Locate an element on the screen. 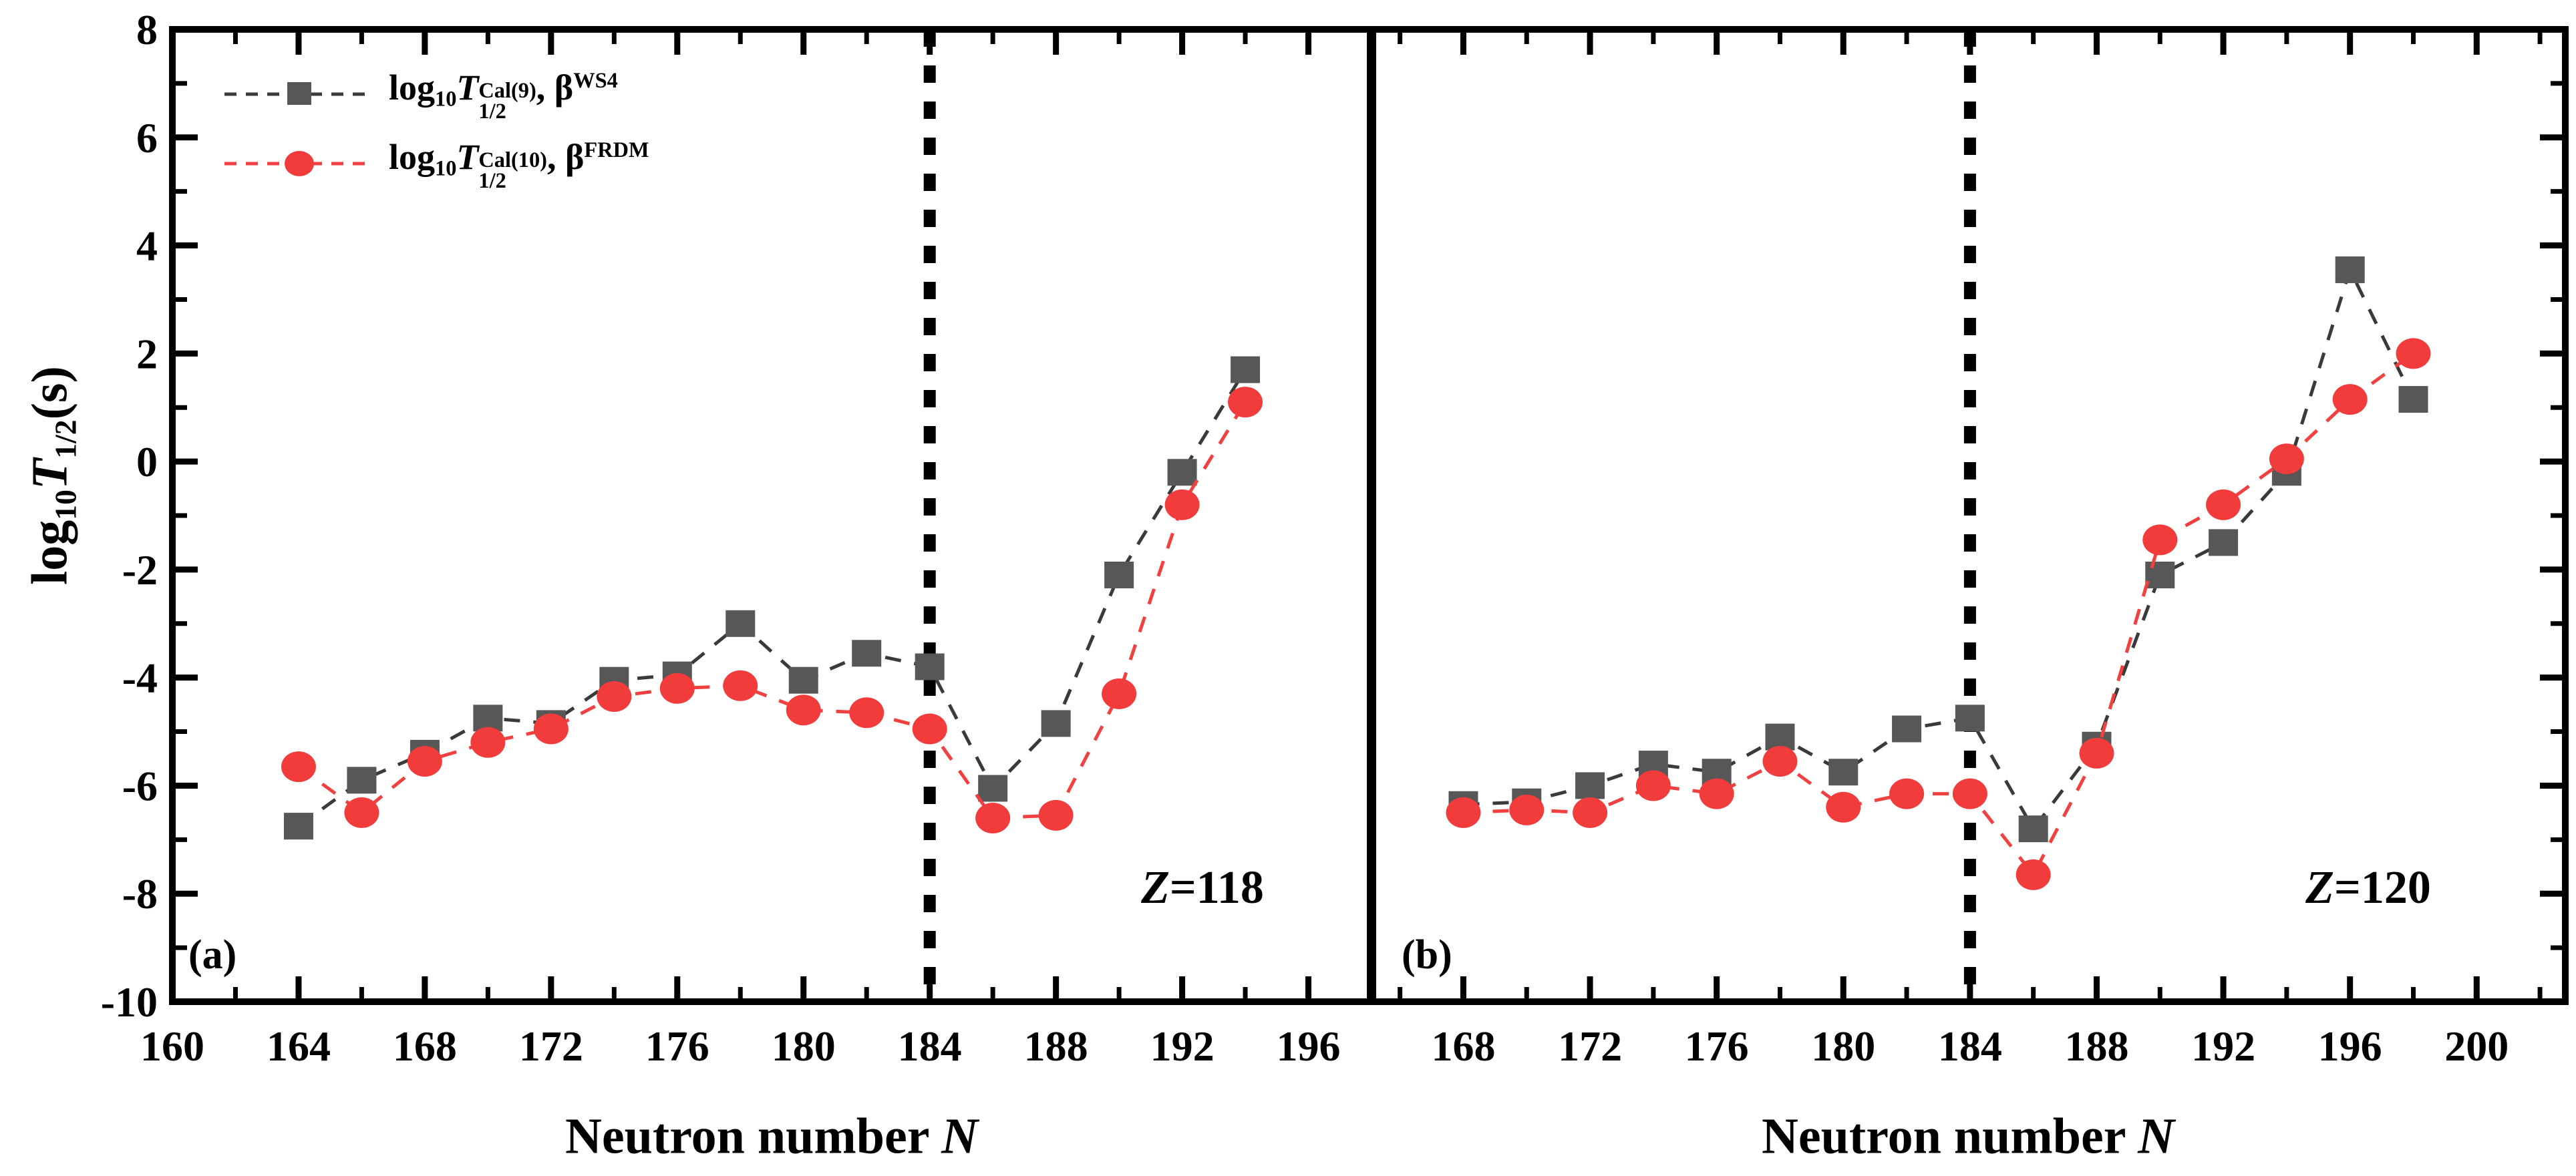  text-segment: =120 is located at coordinates (2382, 888).